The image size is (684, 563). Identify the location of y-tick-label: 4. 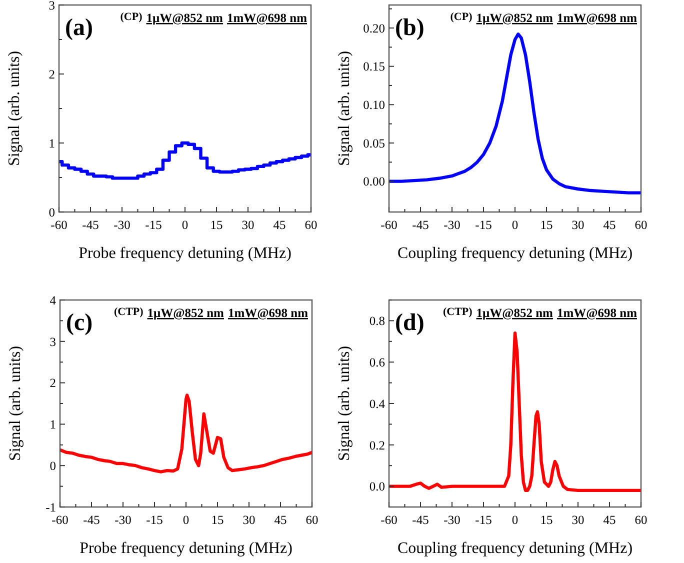
(53, 300).